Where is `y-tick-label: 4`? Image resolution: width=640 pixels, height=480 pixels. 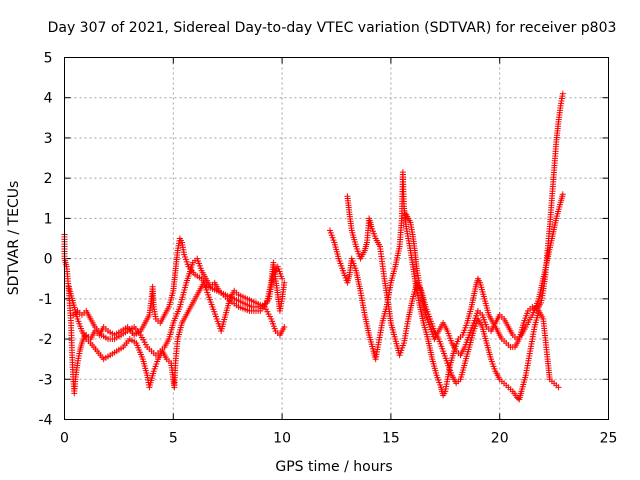
y-tick-label: 4 is located at coordinates (48, 99).